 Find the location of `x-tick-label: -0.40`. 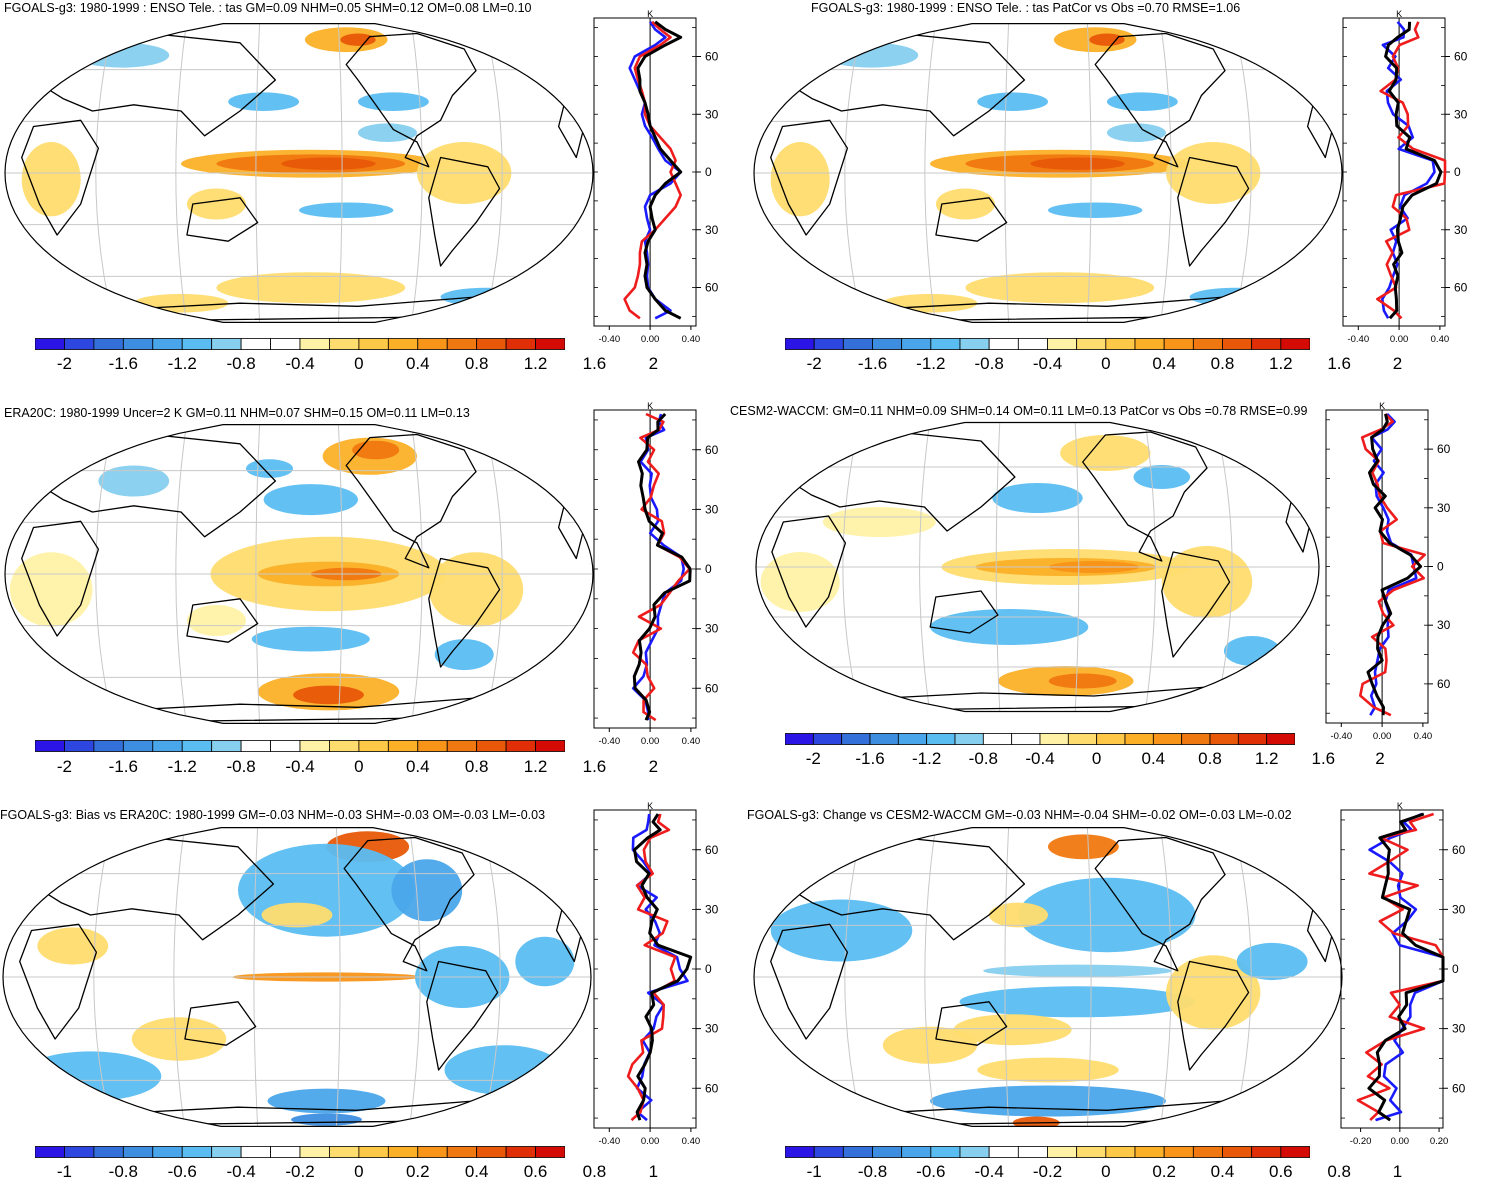

x-tick-label: -0.40 is located at coordinates (1358, 339).